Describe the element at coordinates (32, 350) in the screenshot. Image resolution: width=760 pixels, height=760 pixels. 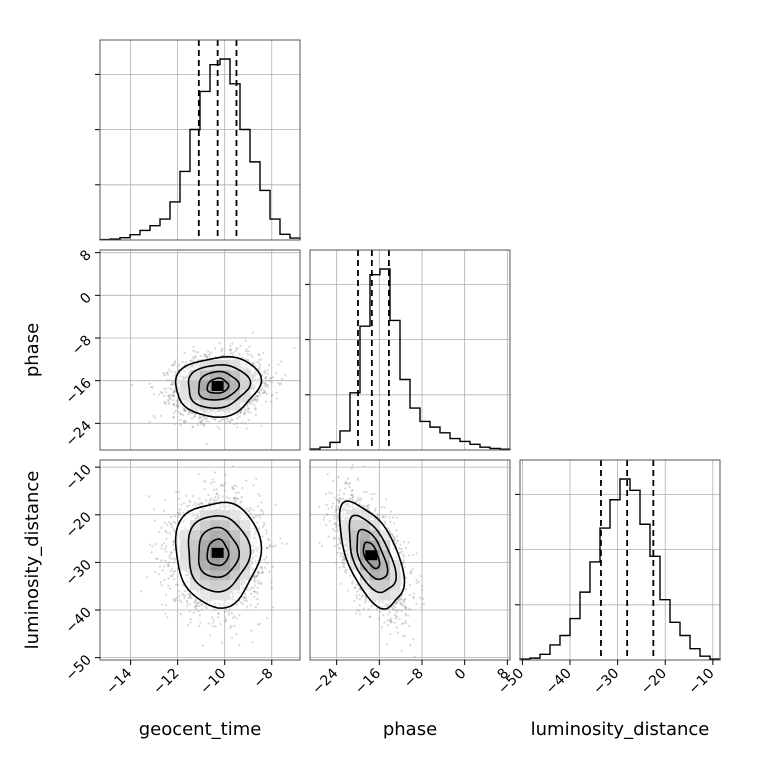
I see `y-axis-title-phase: phase` at that location.